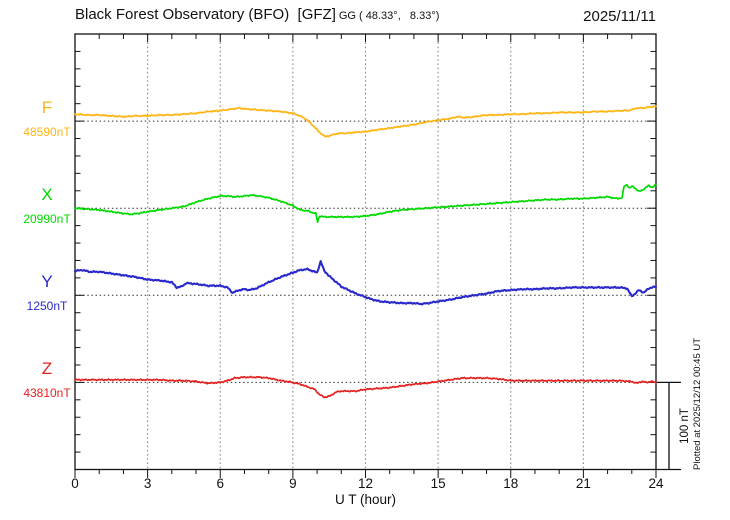 This screenshot has height=520, width=730. Describe the element at coordinates (668, 426) in the screenshot. I see `scale-bar` at that location.